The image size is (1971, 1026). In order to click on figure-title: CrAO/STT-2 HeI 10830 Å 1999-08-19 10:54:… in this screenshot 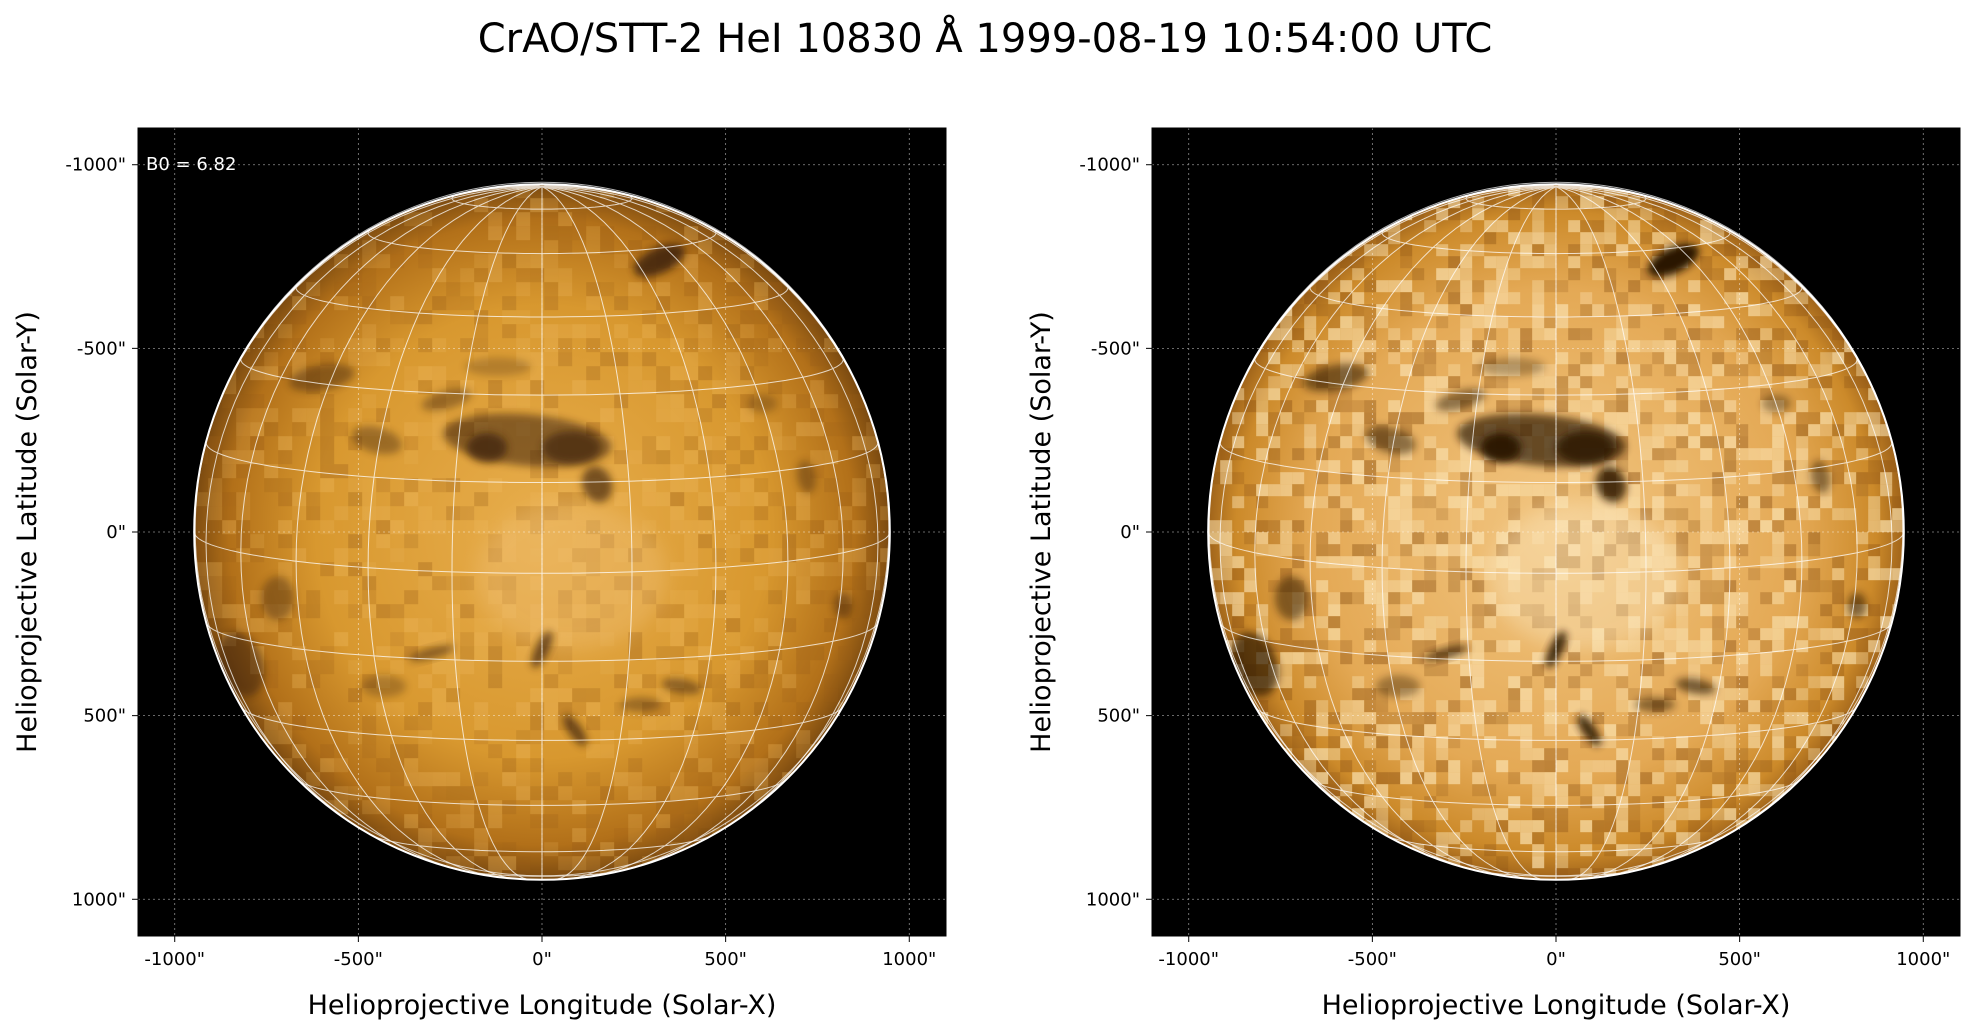, I will do `click(985, 38)`.